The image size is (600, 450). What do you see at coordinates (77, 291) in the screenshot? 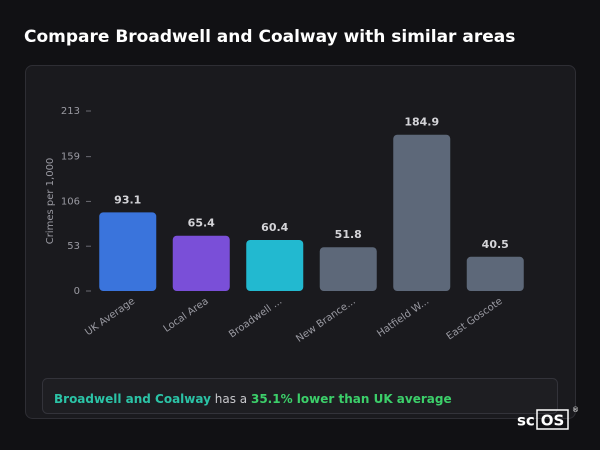
I see `y-tick-label: 0` at bounding box center [77, 291].